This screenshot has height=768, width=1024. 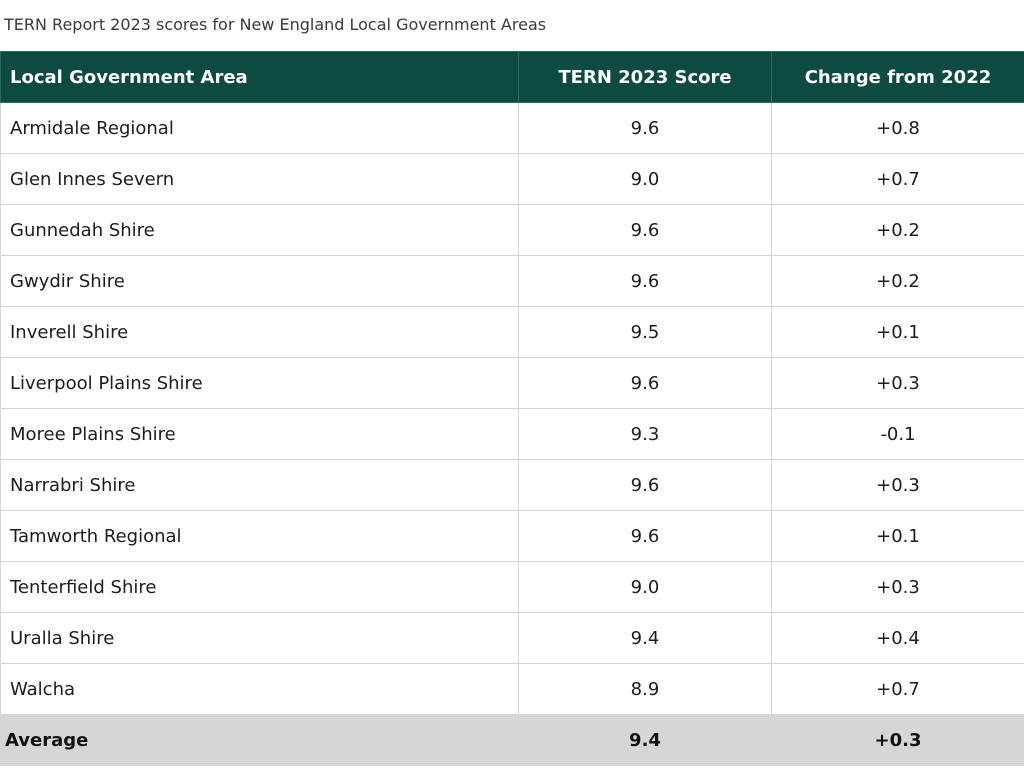 I want to click on cell-lga: Glen Innes Severn, so click(x=259, y=179).